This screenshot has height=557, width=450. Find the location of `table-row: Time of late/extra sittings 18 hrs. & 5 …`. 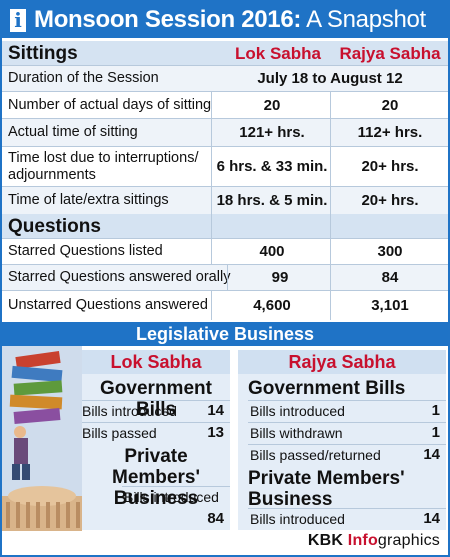

table-row: Time of late/extra sittings 18 hrs. & 5 … is located at coordinates (225, 200).